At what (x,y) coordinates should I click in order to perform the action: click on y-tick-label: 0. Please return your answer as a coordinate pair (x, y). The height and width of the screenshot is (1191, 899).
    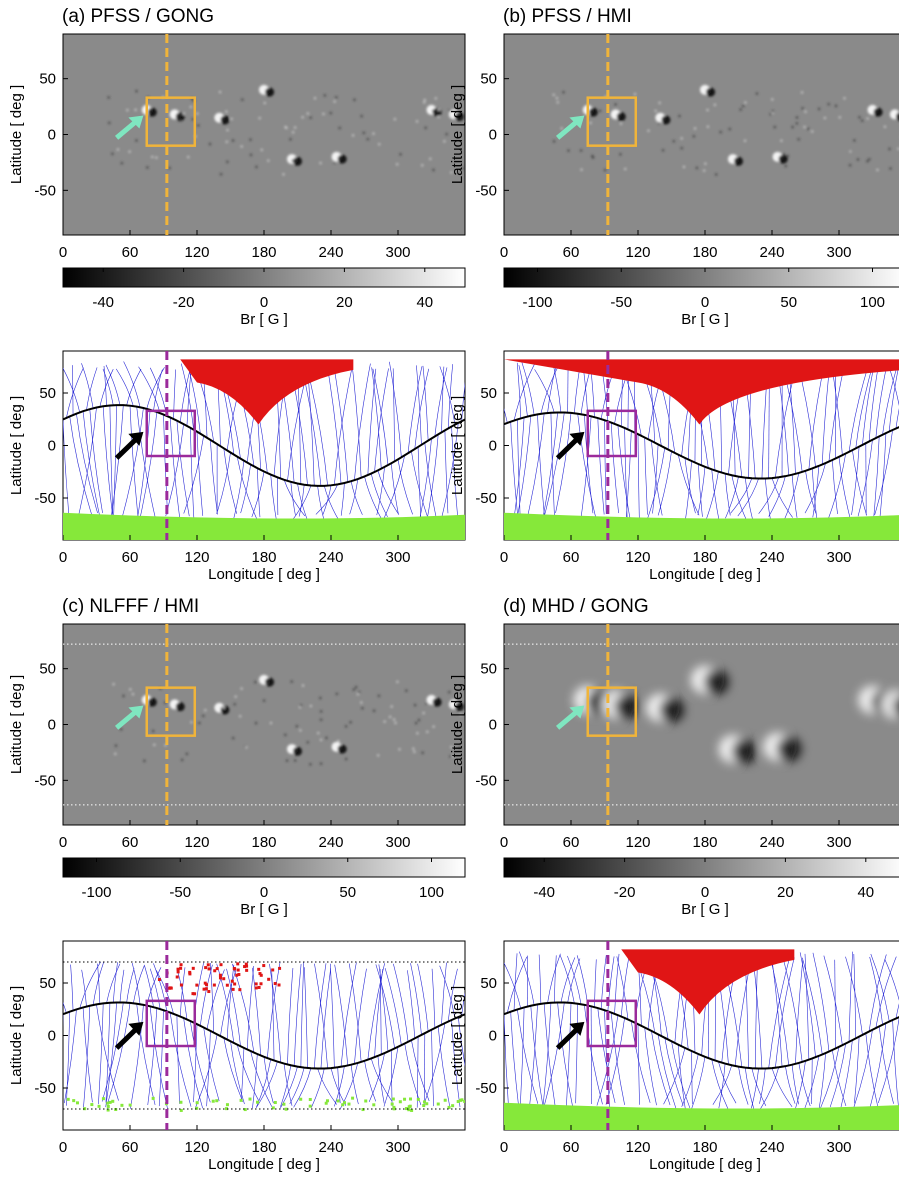
    Looking at the image, I should click on (52, 135).